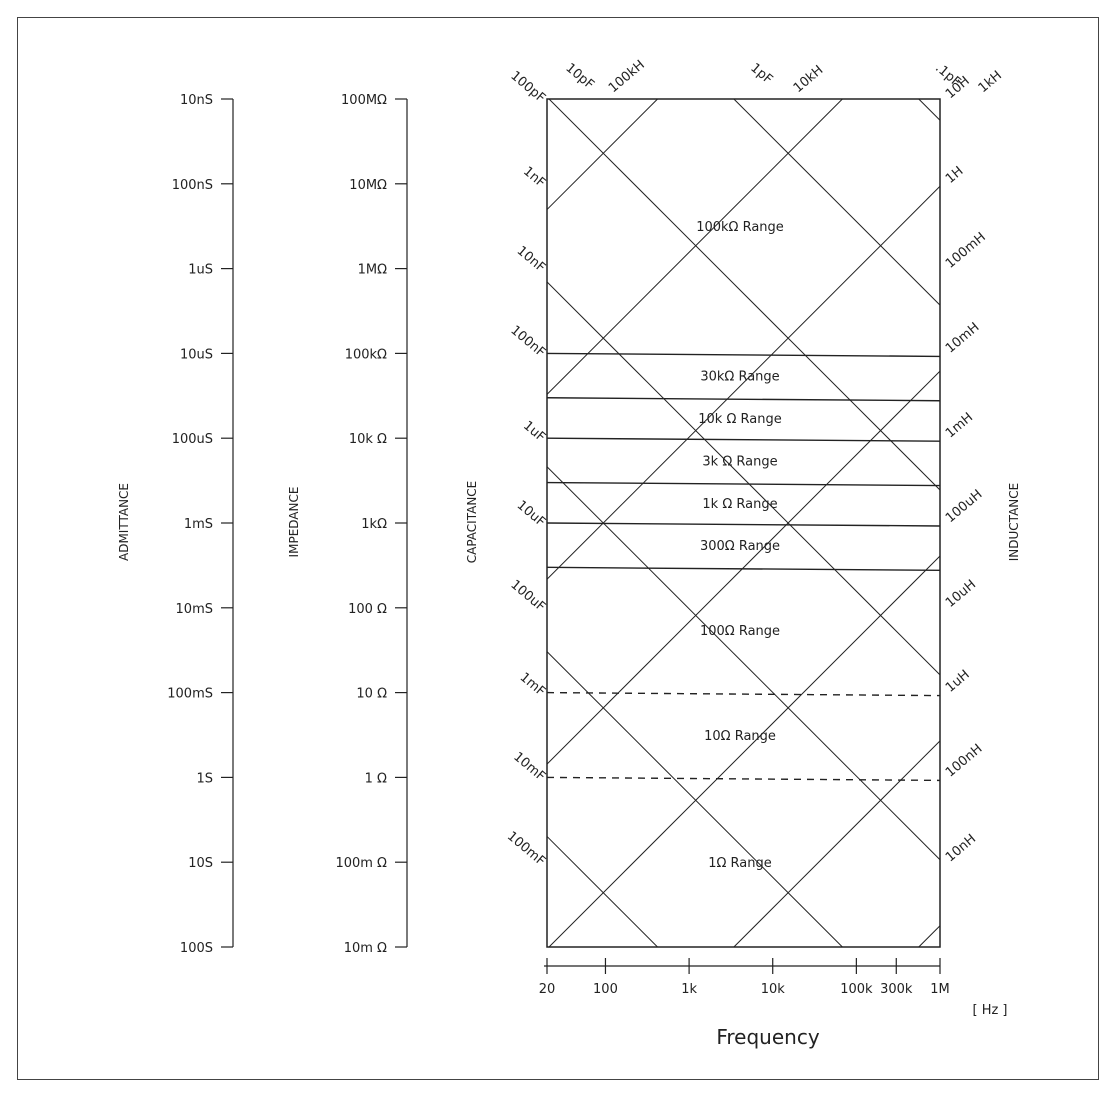 Image resolution: width=1115 pixels, height=1097 pixels. Describe the element at coordinates (1014, 522) in the screenshot. I see `inductance-axis-title: INDUCTANCE` at that location.